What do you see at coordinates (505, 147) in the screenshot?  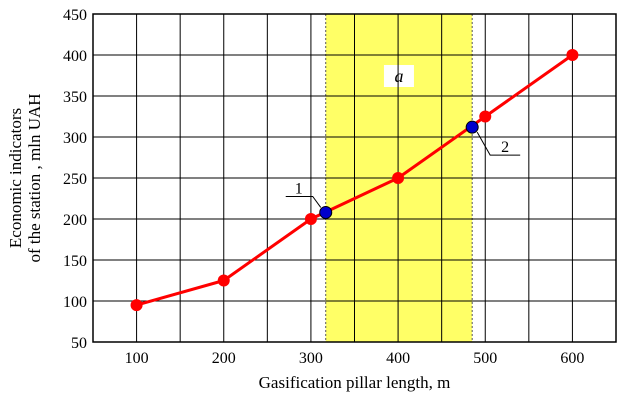 I see `marked-point-2-label: 2` at bounding box center [505, 147].